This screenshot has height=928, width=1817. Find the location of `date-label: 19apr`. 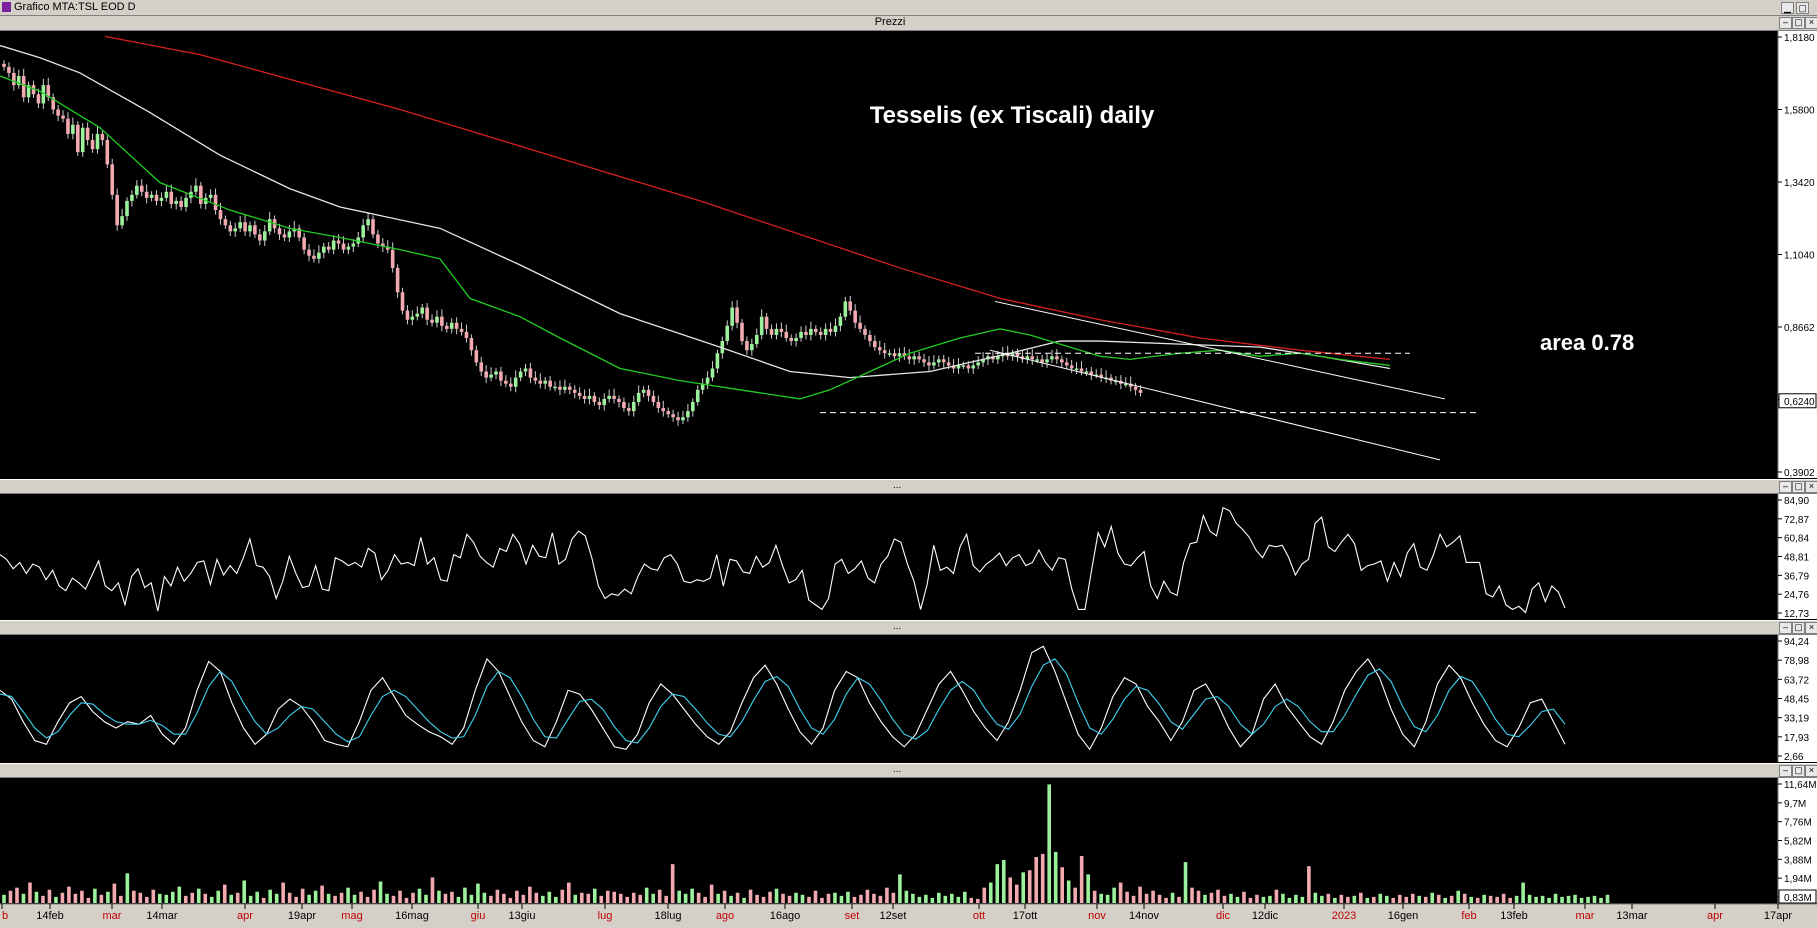

date-label: 19apr is located at coordinates (302, 916).